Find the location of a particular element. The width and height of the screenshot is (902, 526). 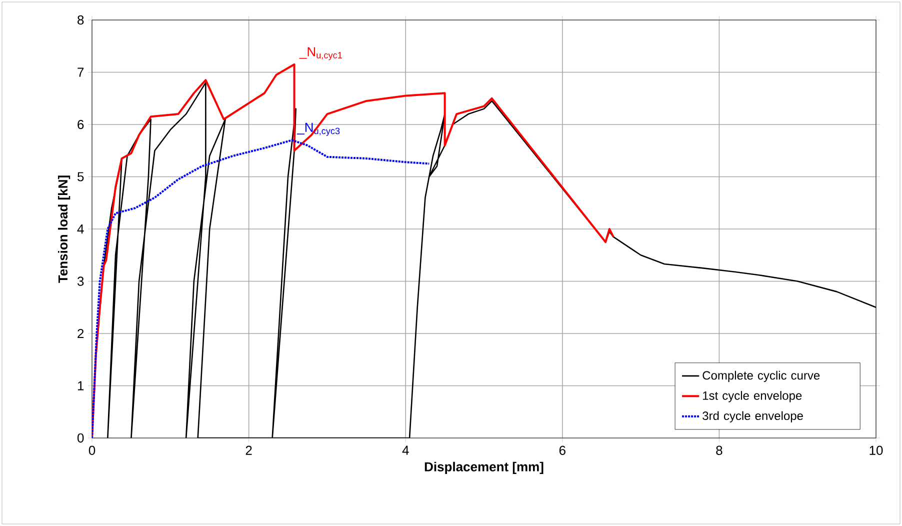

y-tick-label: 1 is located at coordinates (81, 385).